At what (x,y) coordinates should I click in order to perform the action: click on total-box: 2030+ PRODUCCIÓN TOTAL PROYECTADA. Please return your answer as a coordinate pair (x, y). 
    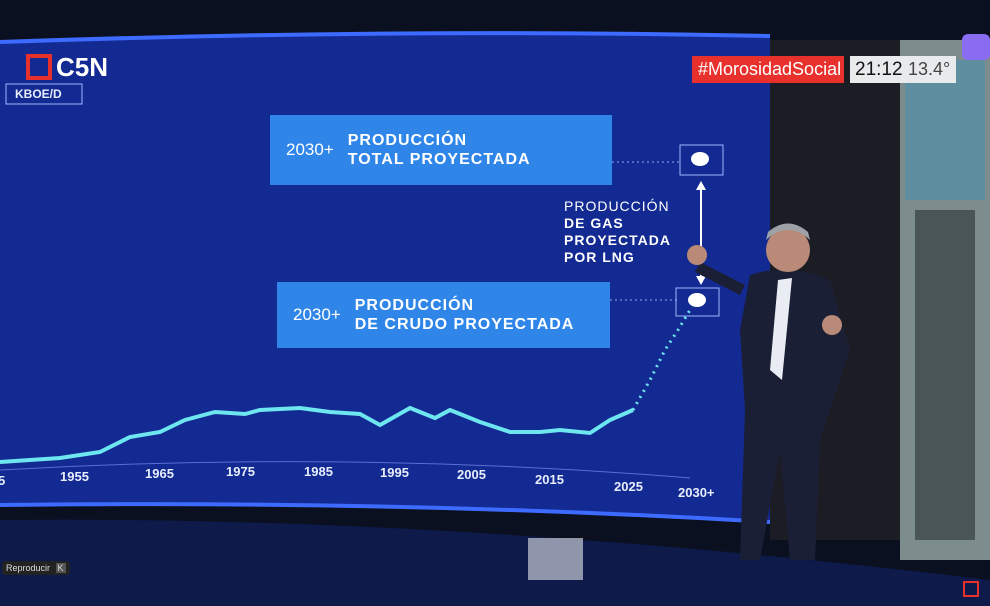
    Looking at the image, I should click on (441, 150).